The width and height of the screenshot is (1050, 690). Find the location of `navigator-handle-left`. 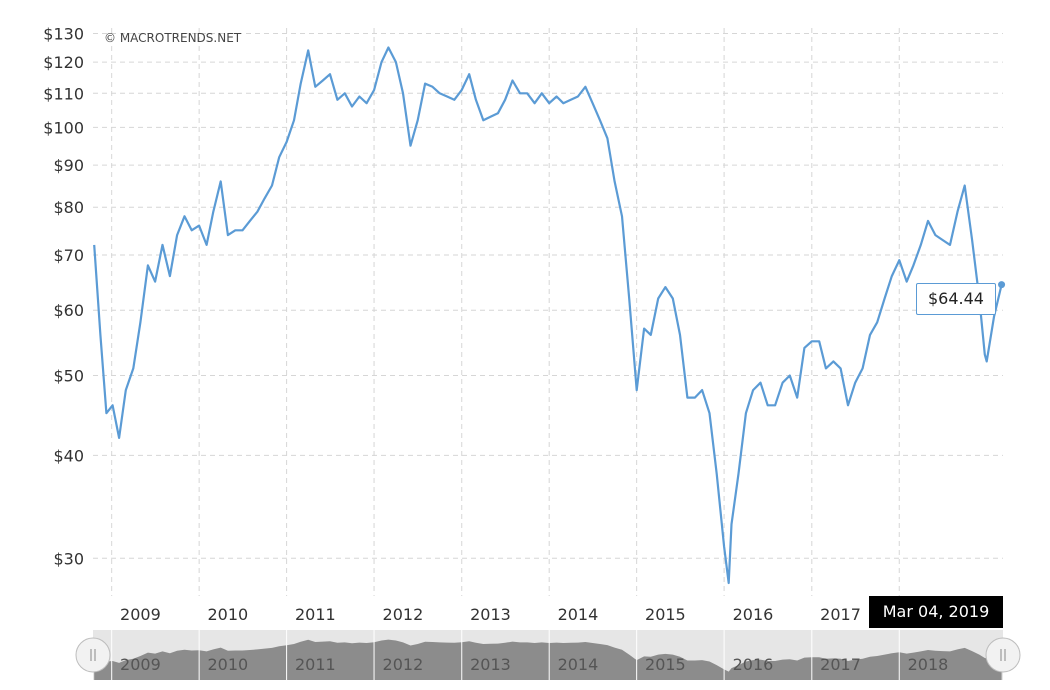

navigator-handle-left is located at coordinates (93, 655).